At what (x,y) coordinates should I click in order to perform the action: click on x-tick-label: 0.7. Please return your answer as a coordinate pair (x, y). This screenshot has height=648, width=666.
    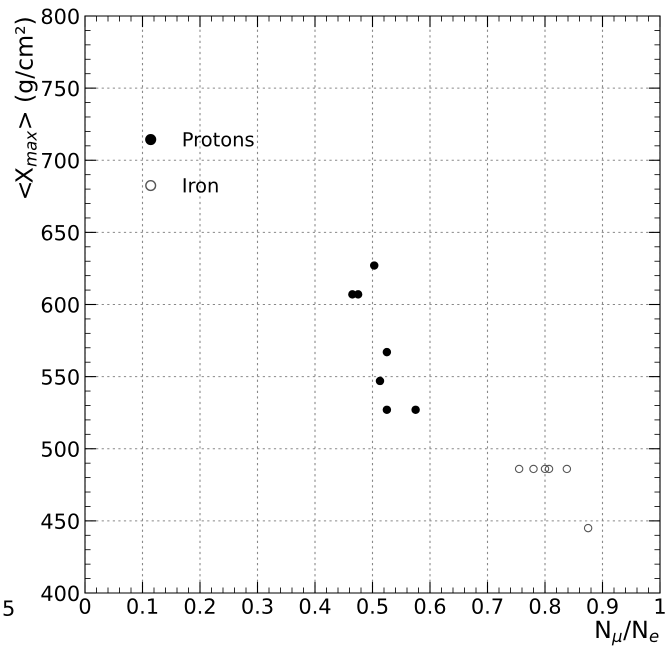
    Looking at the image, I should click on (487, 606).